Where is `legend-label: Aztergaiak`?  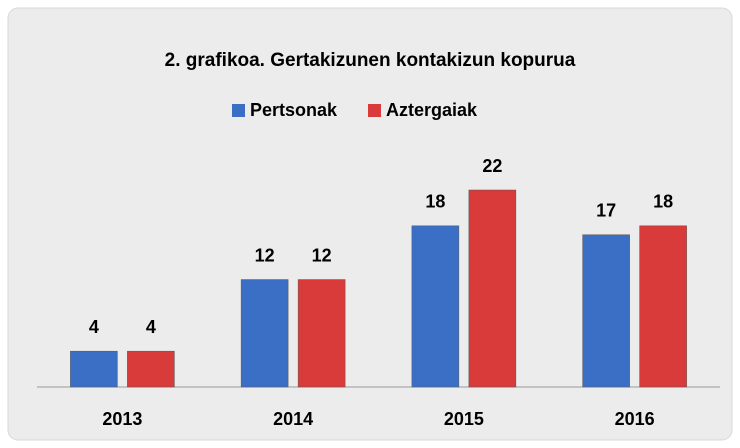
legend-label: Aztergaiak is located at coordinates (432, 110).